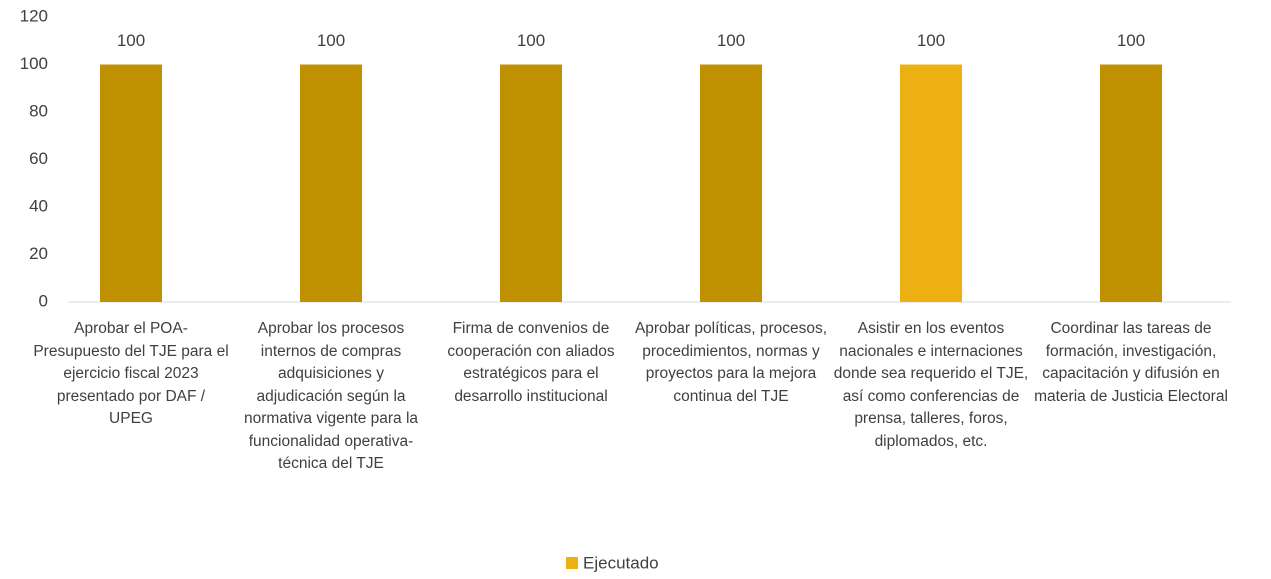  I want to click on y-tick-label: 120, so click(34, 15).